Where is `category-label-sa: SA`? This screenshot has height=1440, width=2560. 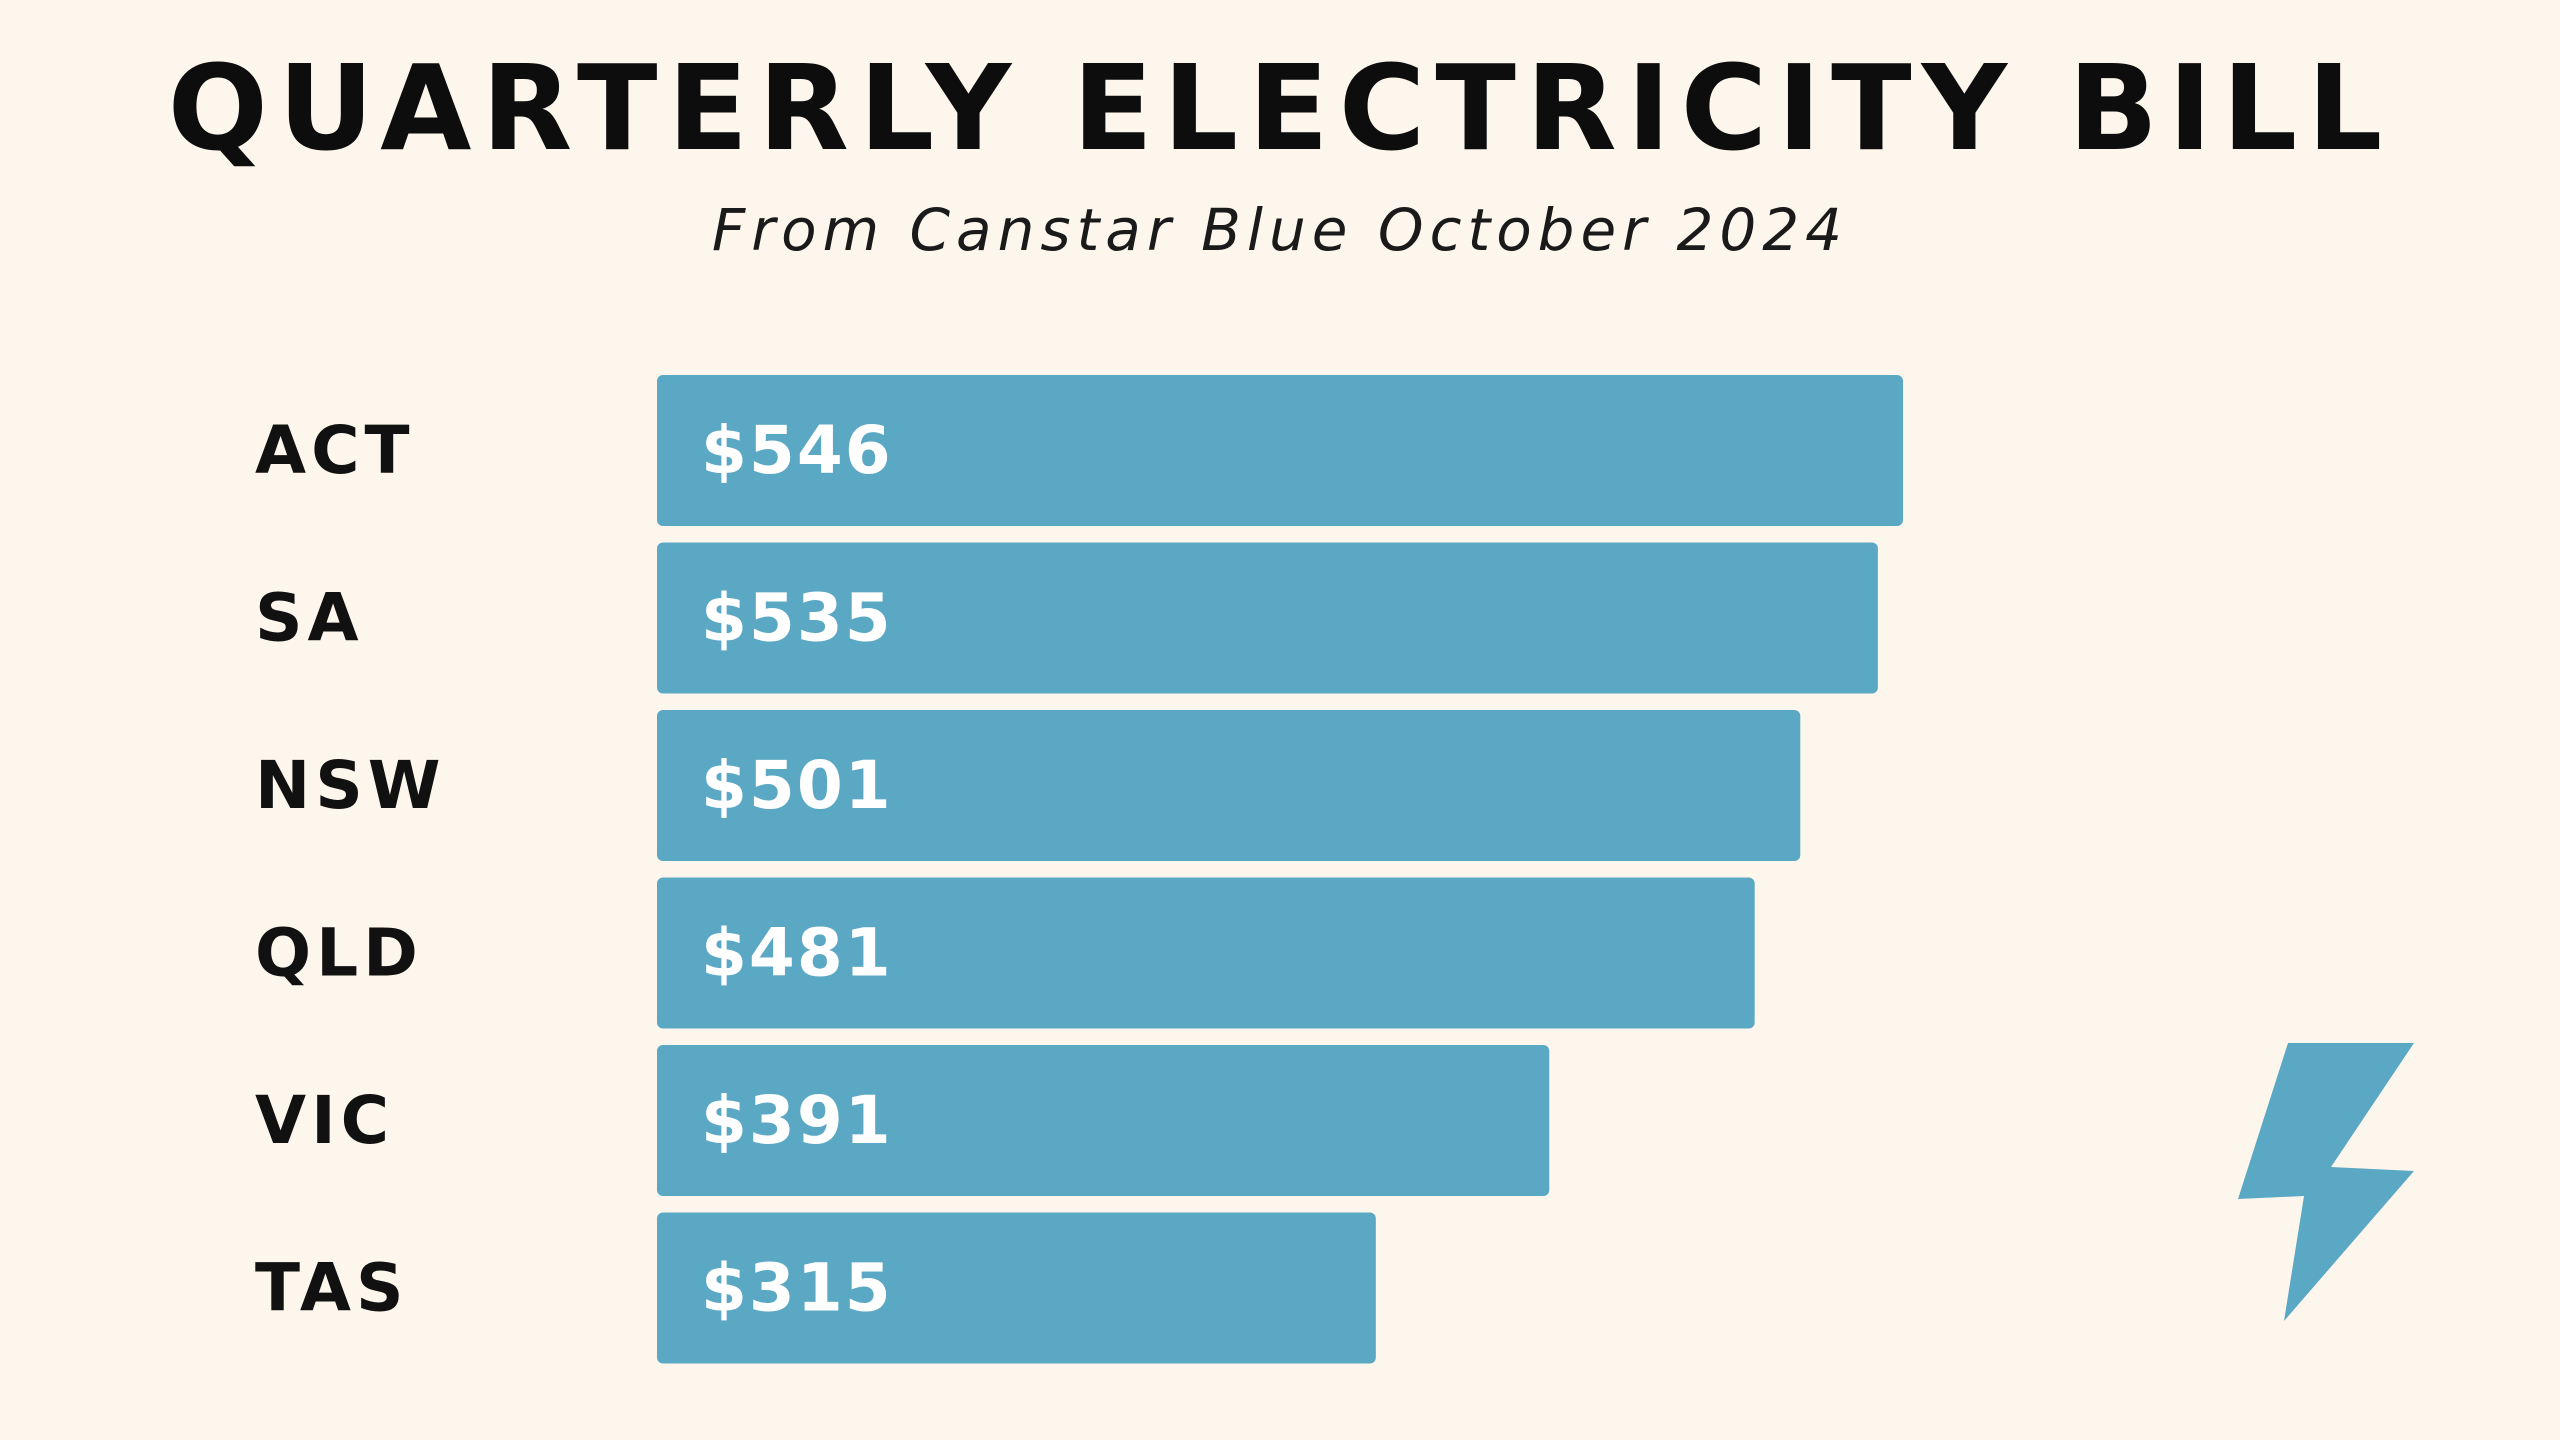 category-label-sa: SA is located at coordinates (309, 618).